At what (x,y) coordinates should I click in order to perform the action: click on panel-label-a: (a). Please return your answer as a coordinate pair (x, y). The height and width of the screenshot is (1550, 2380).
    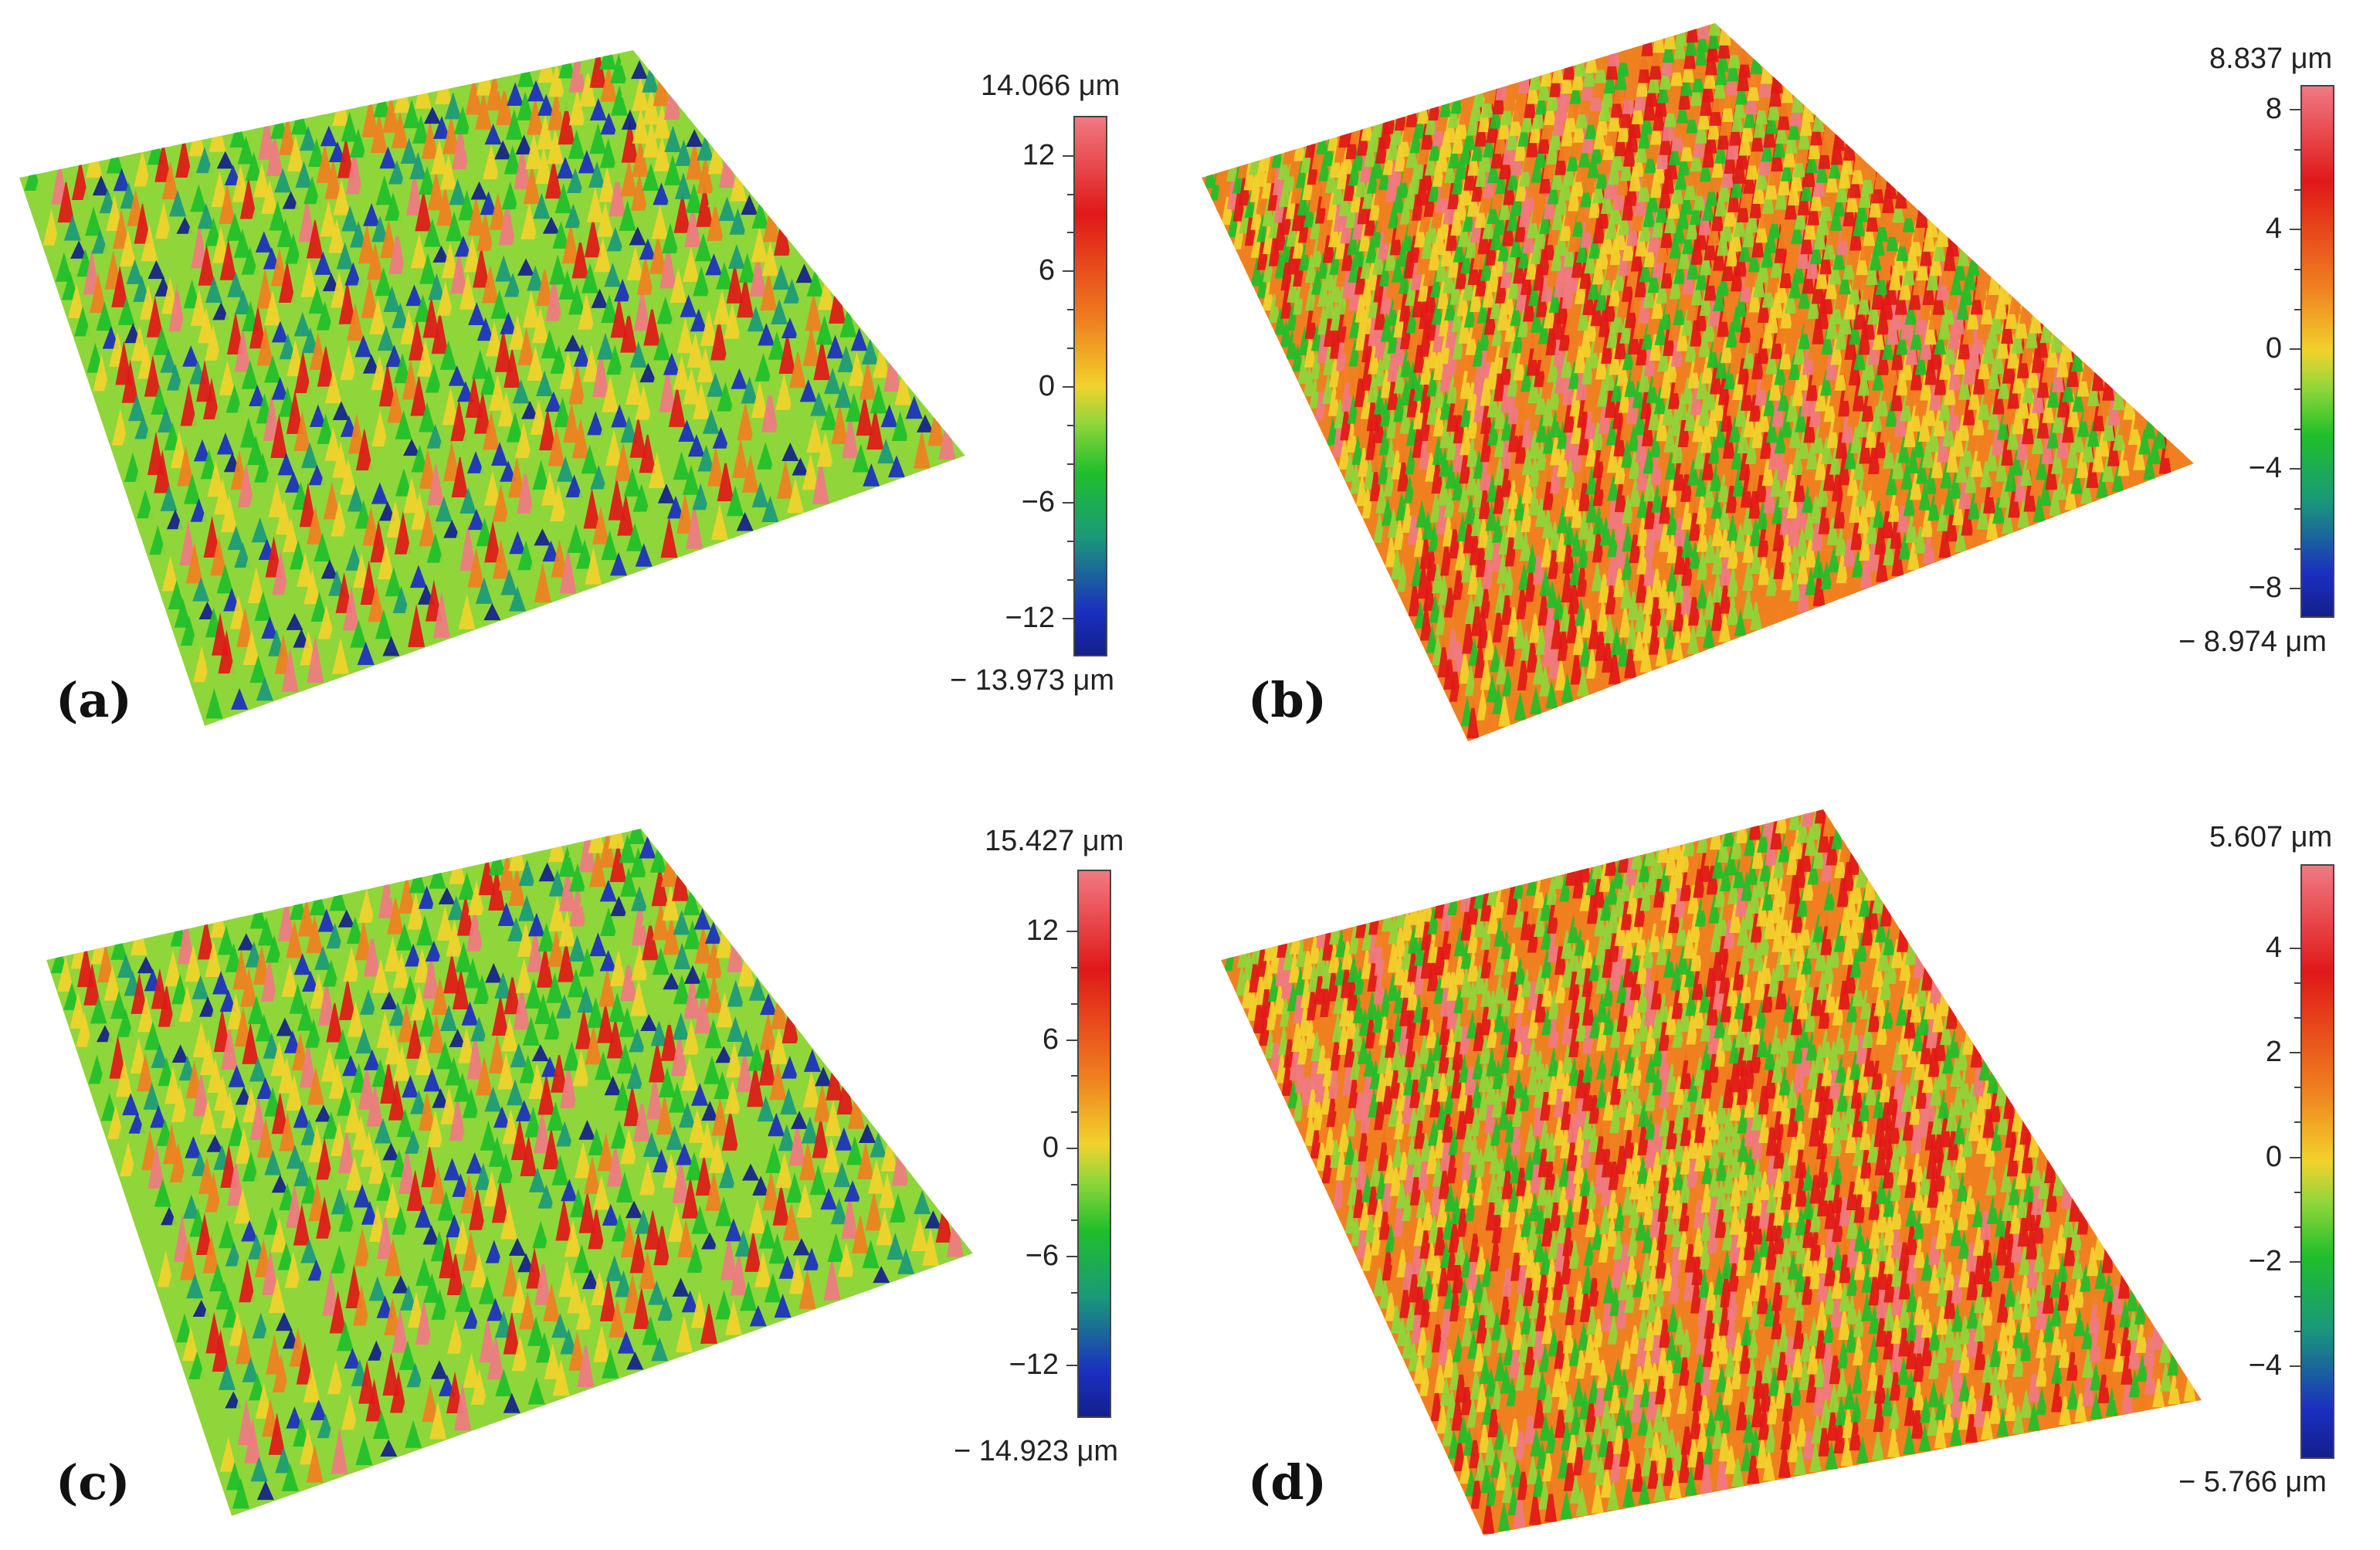
    Looking at the image, I should click on (94, 700).